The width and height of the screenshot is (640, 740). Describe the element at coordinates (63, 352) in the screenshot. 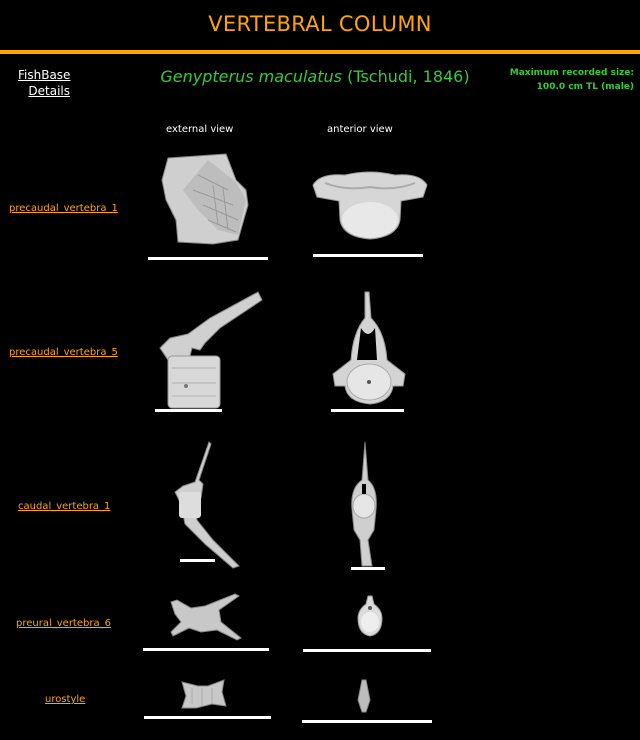

I see `row-label-precaudal-vertebra-5: precaudal_vertebra_5` at that location.